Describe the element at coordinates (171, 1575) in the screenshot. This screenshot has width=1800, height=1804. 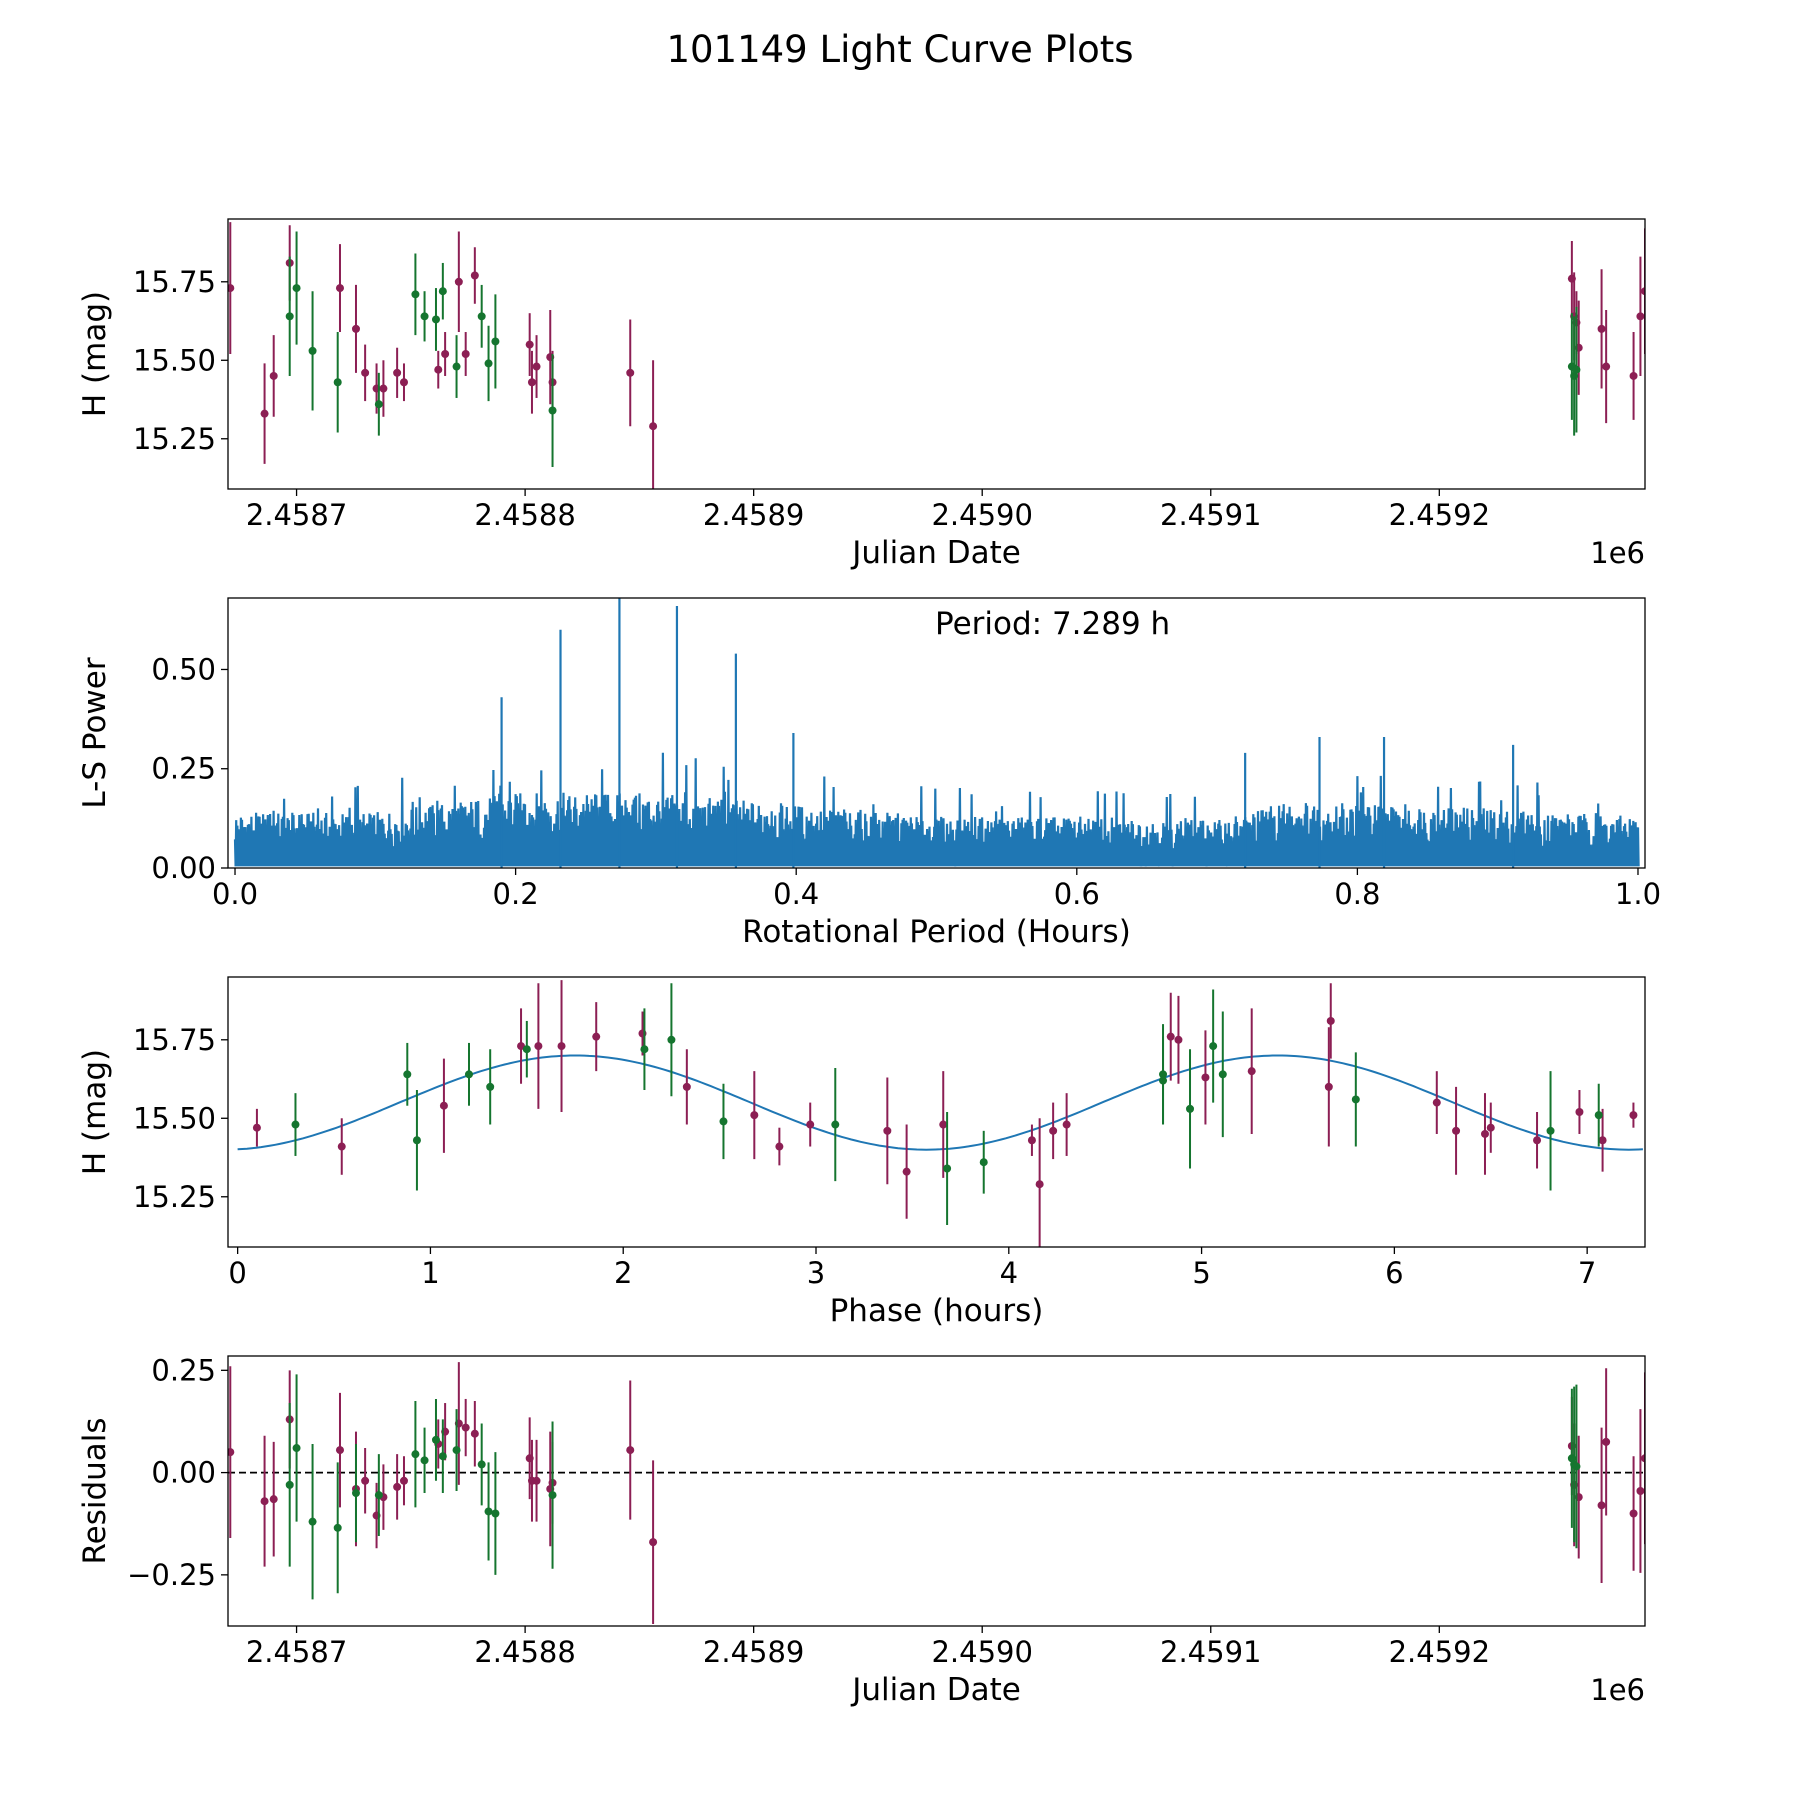
I see `ytick-label-residuals-0: −0.25` at that location.